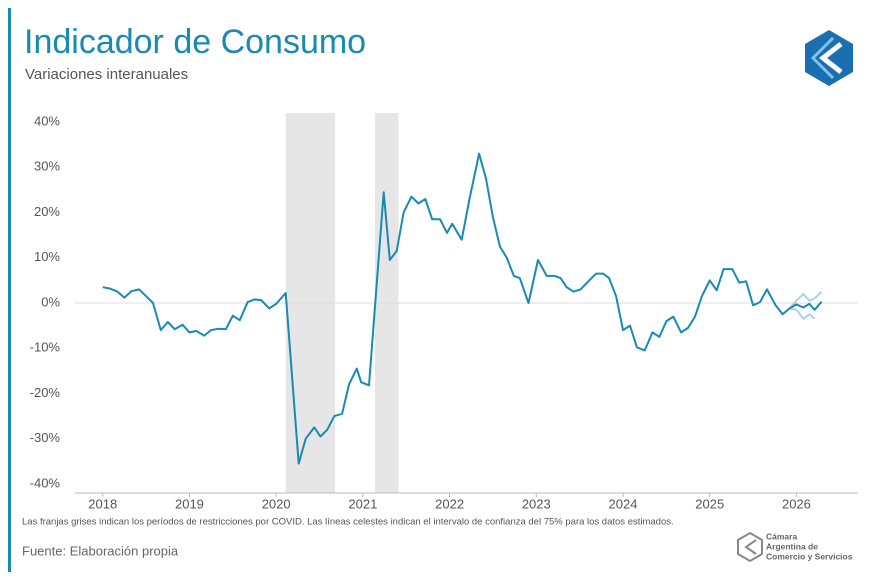  I want to click on chart-title: Indicador de Consumo, so click(195, 42).